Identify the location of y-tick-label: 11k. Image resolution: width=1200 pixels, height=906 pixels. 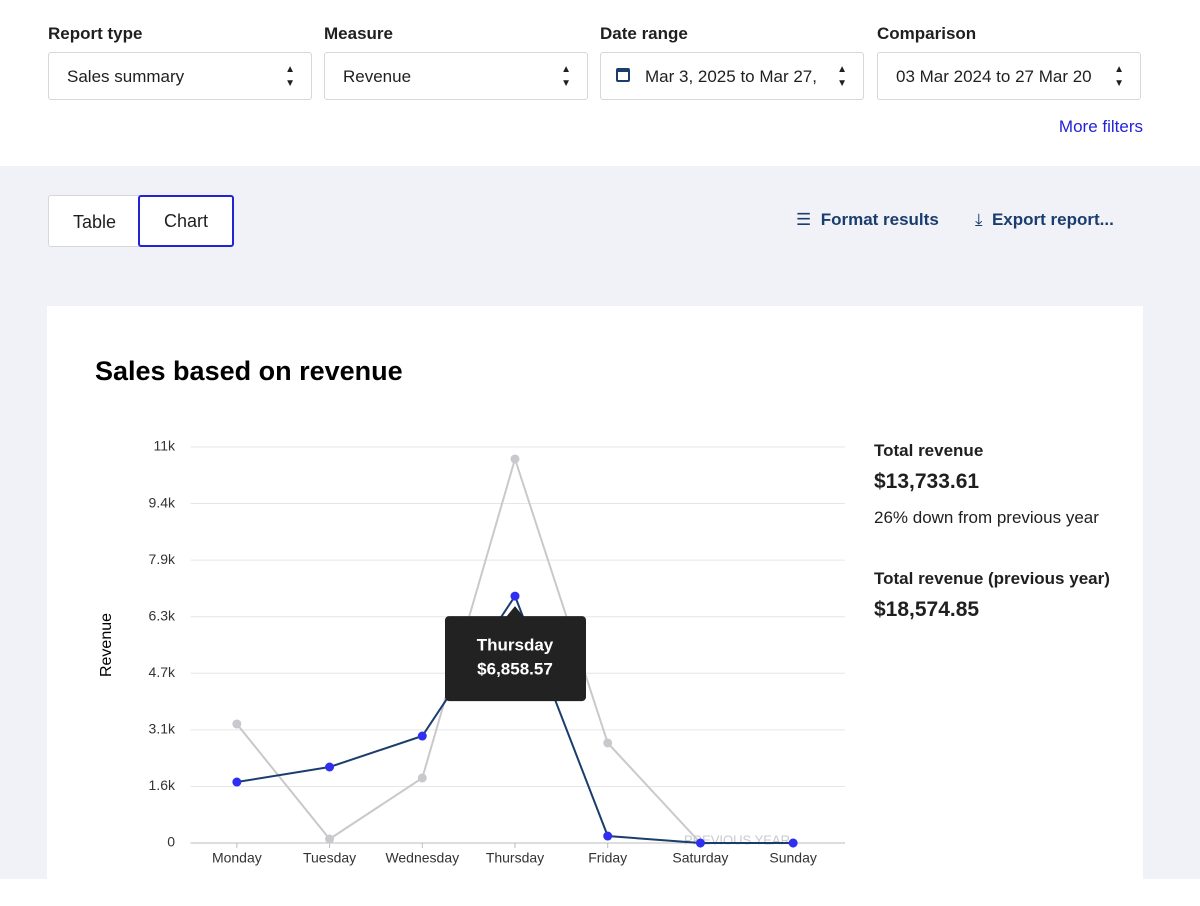
(164, 446).